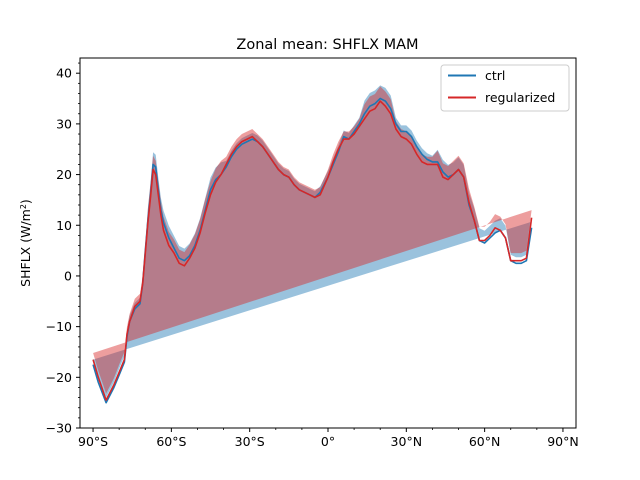 Image resolution: width=640 pixels, height=480 pixels. Describe the element at coordinates (64, 123) in the screenshot. I see `y-tick-label: 30` at that location.